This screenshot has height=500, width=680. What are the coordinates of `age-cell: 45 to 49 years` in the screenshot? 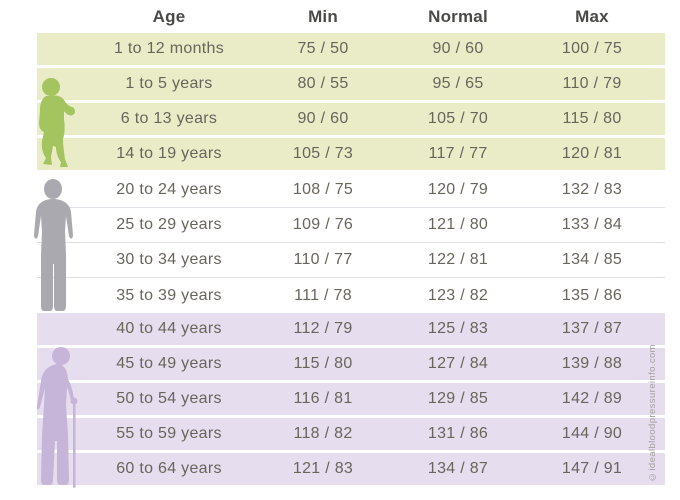 It's located at (169, 363).